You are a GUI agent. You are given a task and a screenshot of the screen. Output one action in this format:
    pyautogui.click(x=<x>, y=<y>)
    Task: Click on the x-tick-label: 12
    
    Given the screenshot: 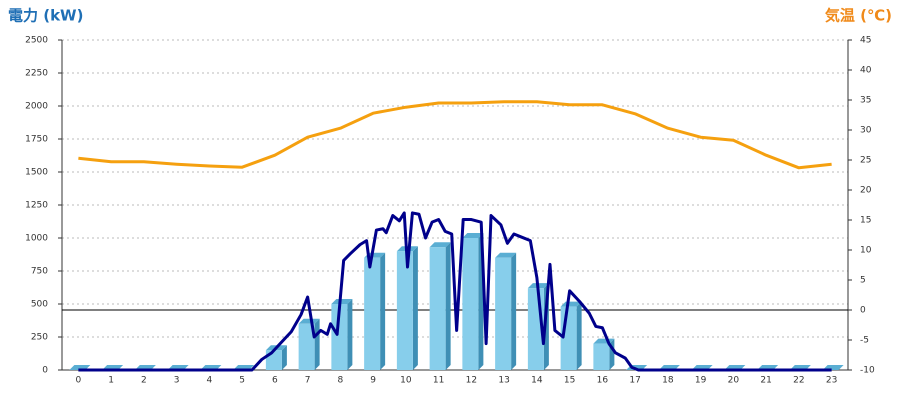 What is the action you would take?
    pyautogui.click(x=471, y=381)
    